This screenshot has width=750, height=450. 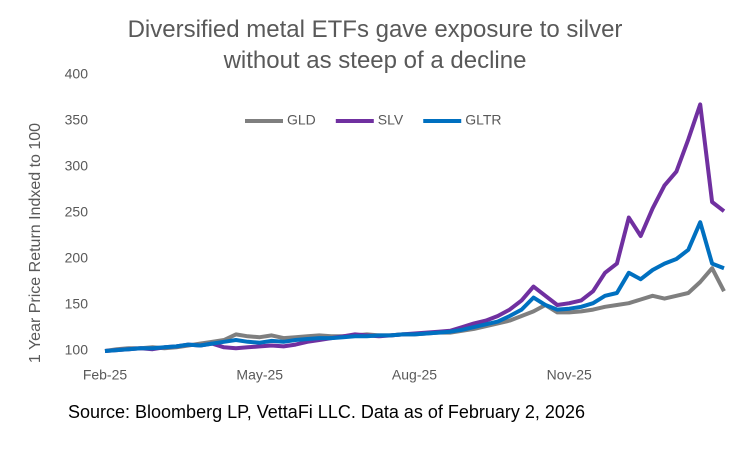 I want to click on x-tick-label: May-25, so click(x=259, y=375).